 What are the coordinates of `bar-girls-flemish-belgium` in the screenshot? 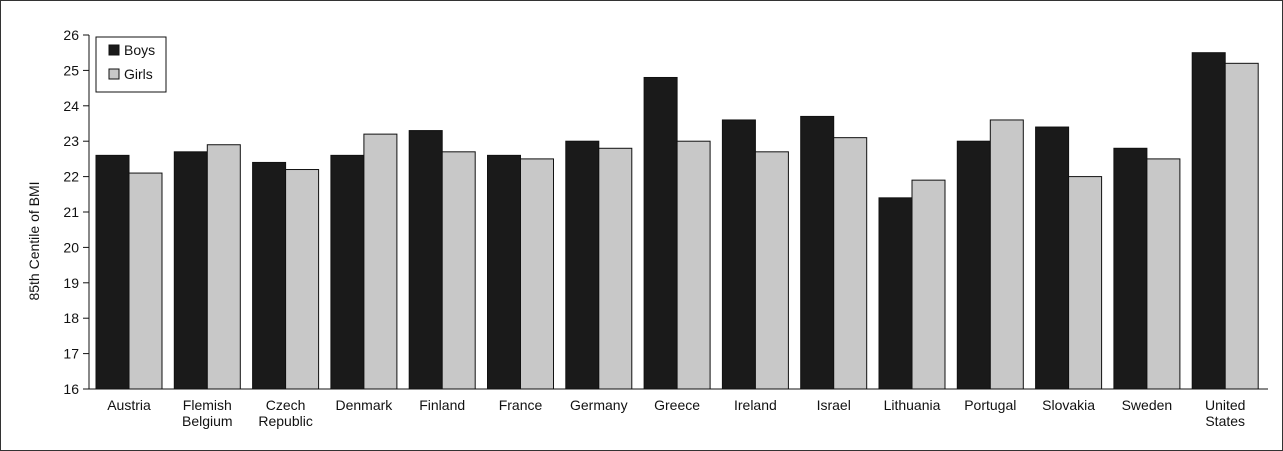 It's located at (223, 267).